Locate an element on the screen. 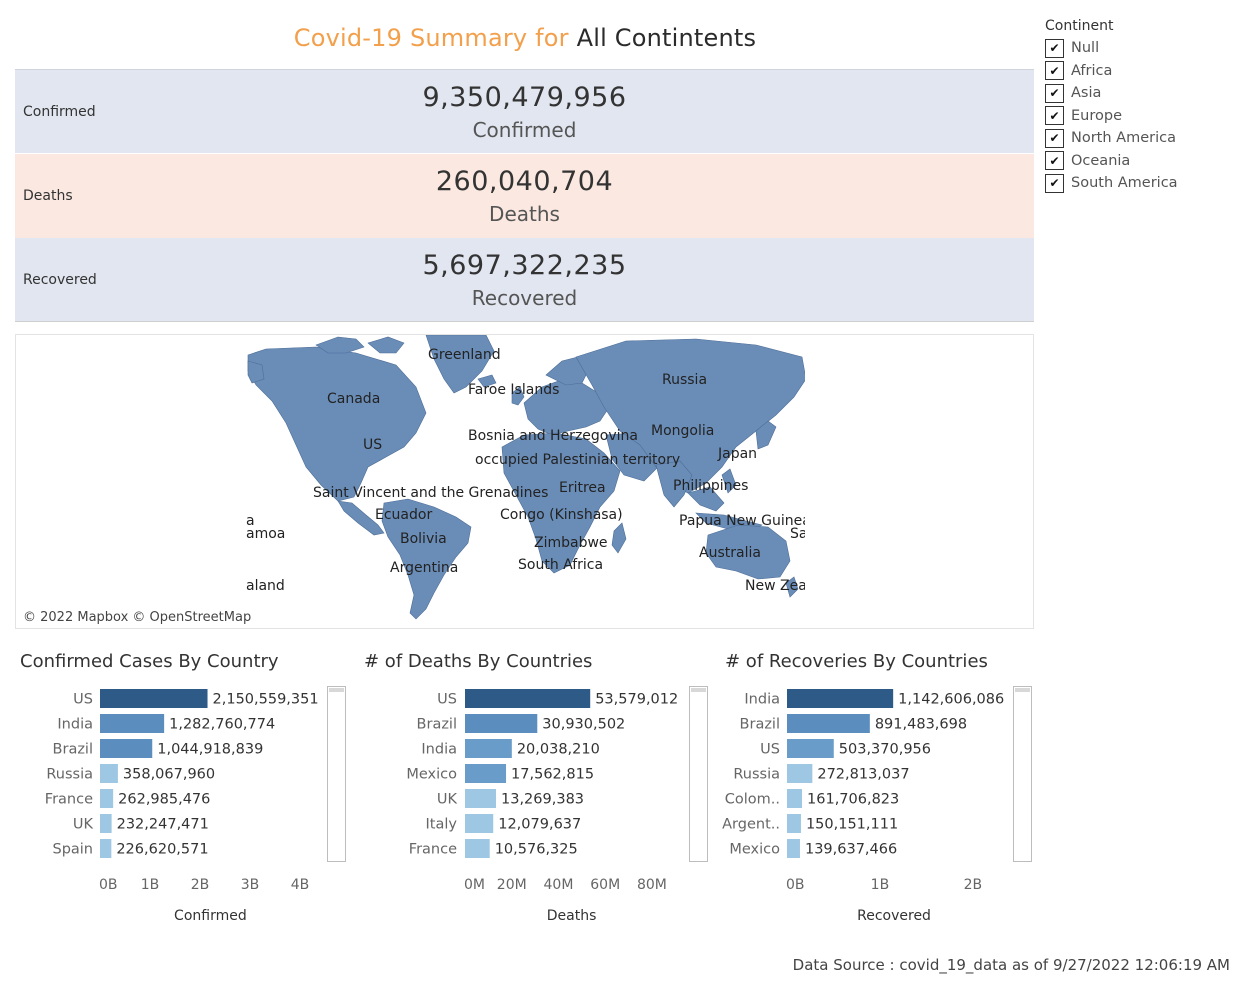 This screenshot has width=1249, height=999. filter-item-north-america: ✔ North America is located at coordinates (1140, 138).